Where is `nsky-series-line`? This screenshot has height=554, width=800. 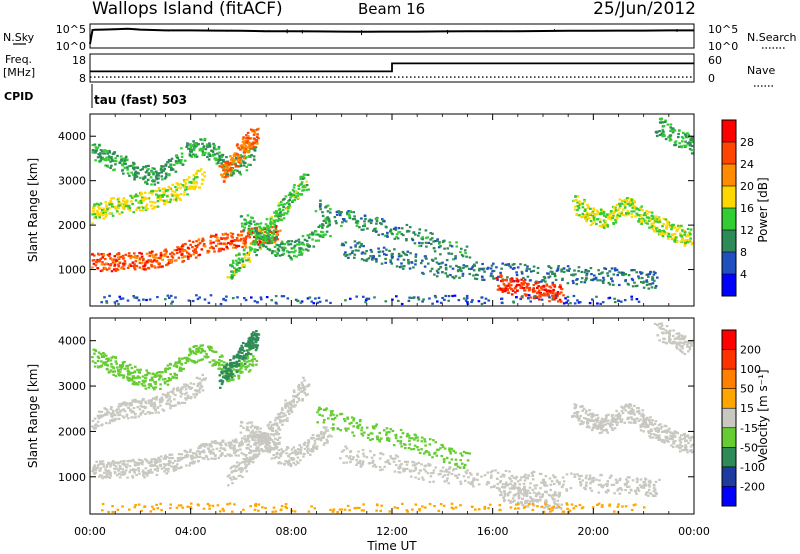
nsky-series-line is located at coordinates (391, 36).